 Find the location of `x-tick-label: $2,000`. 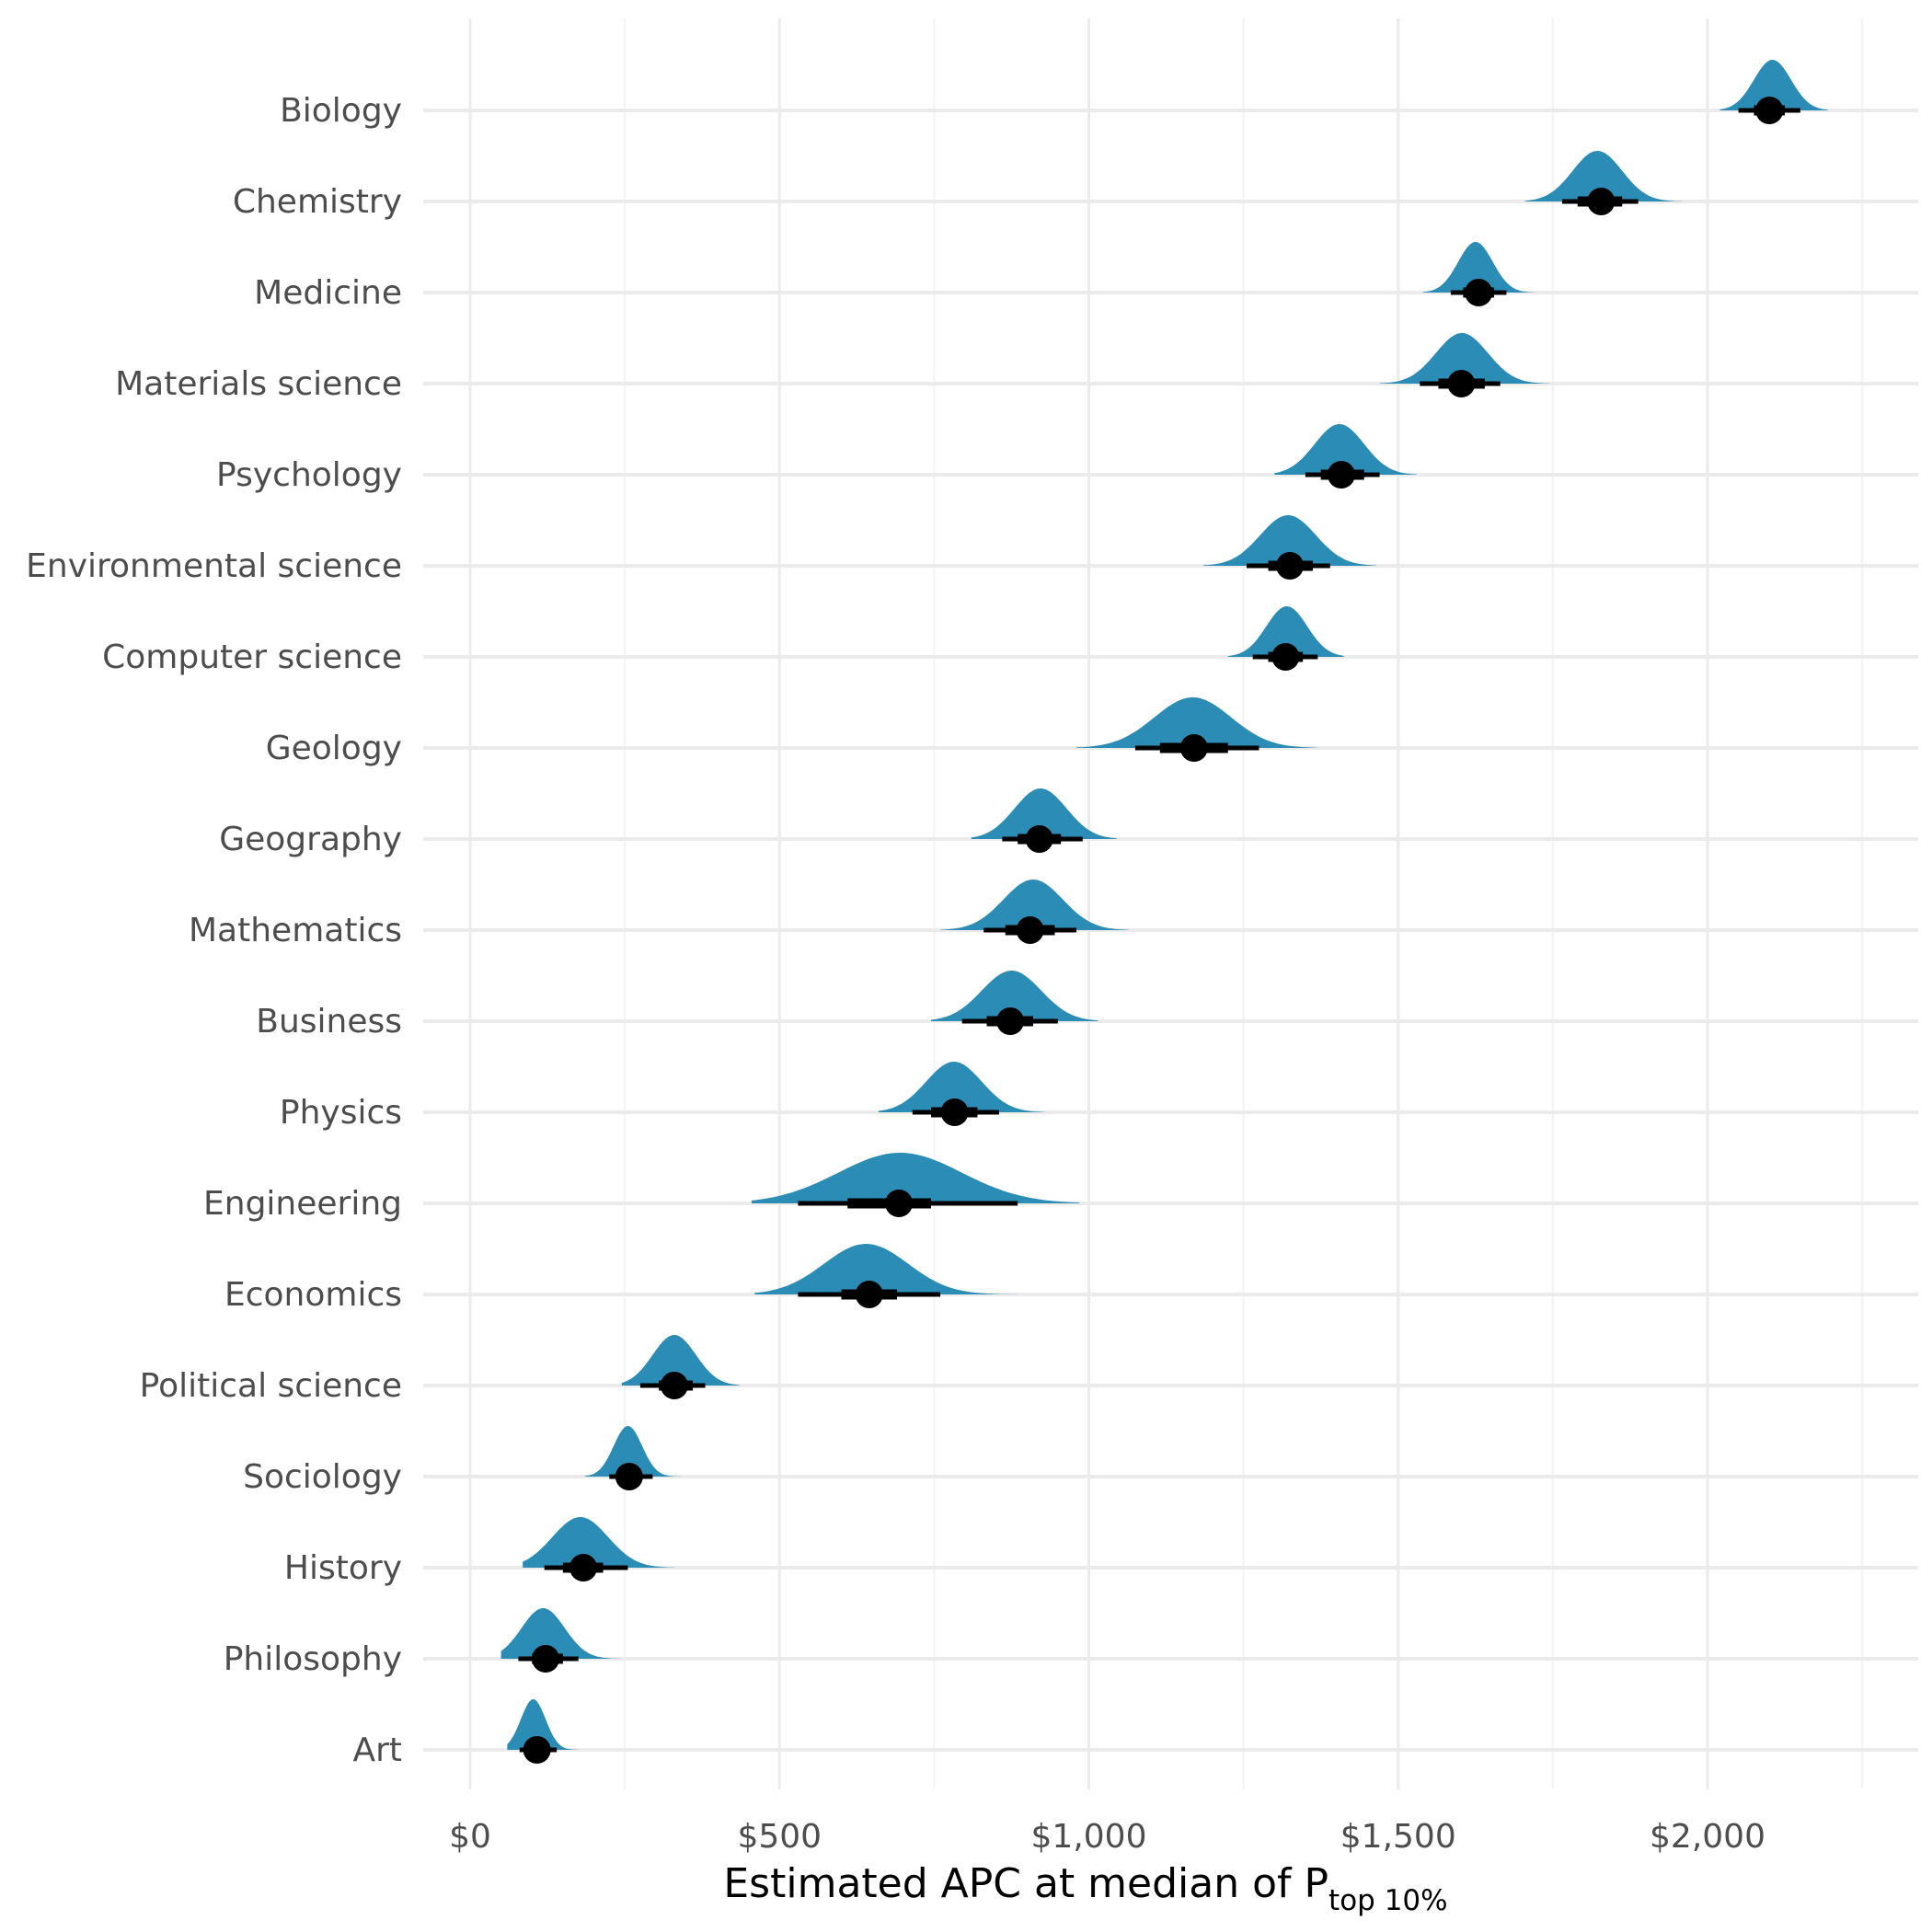

x-tick-label: $2,000 is located at coordinates (1707, 1837).